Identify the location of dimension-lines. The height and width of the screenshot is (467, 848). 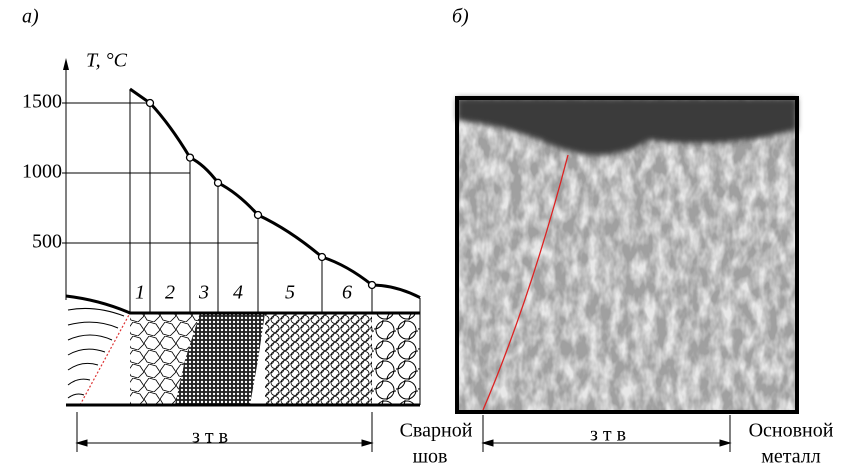
(403, 432).